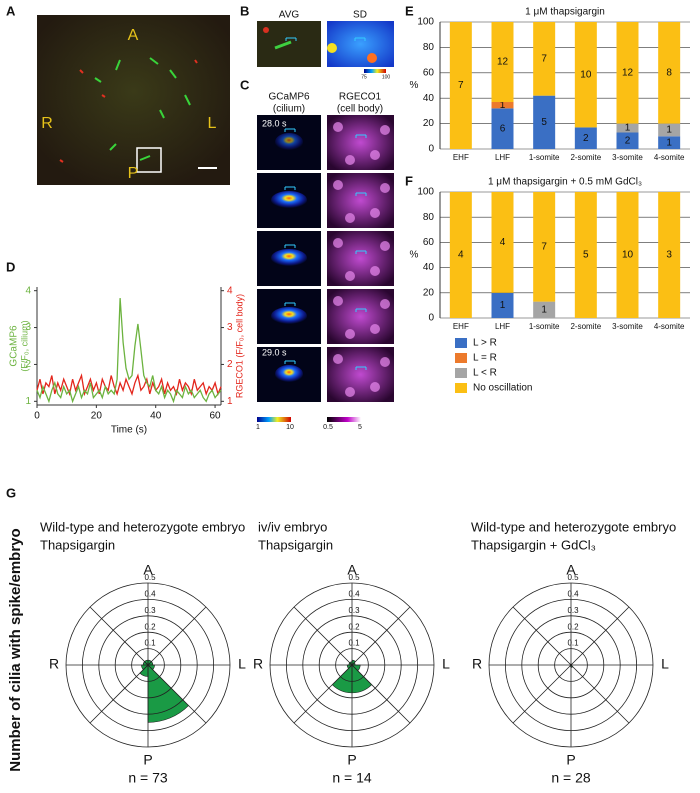 The image size is (700, 793). What do you see at coordinates (429, 267) in the screenshot?
I see `y-tick-label: 40` at bounding box center [429, 267].